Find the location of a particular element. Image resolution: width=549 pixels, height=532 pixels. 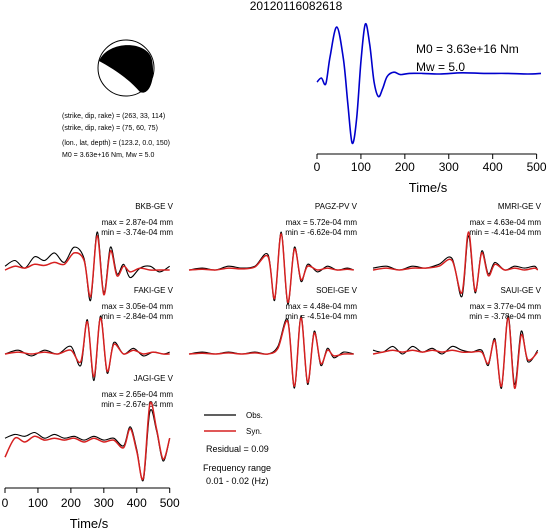

station-max: max = 4.48e-04 mm is located at coordinates (322, 306).